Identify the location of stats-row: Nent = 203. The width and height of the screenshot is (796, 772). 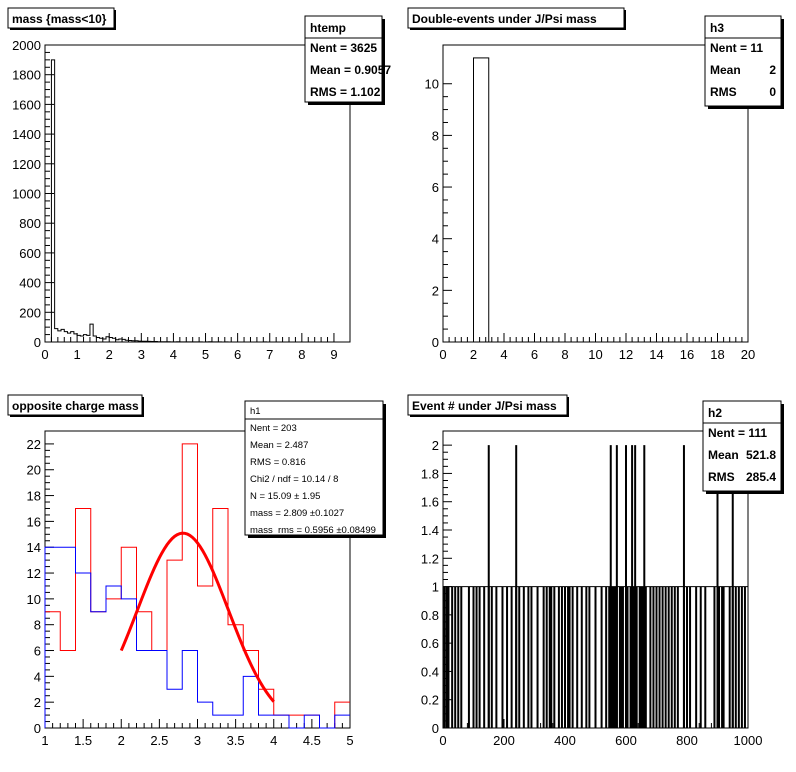
(273, 428).